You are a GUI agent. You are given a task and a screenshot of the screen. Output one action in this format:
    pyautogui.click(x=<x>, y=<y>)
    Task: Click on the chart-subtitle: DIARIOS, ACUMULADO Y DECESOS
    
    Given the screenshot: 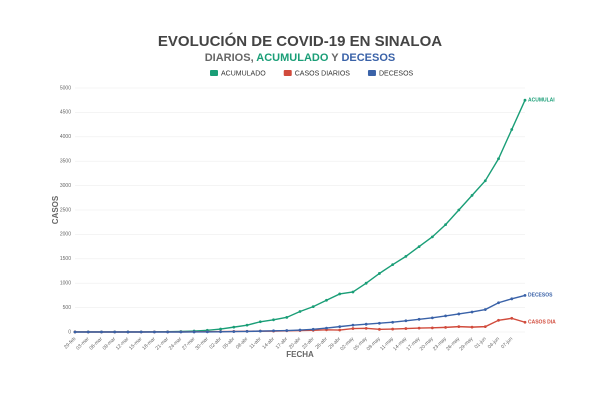 What is the action you would take?
    pyautogui.click(x=300, y=58)
    